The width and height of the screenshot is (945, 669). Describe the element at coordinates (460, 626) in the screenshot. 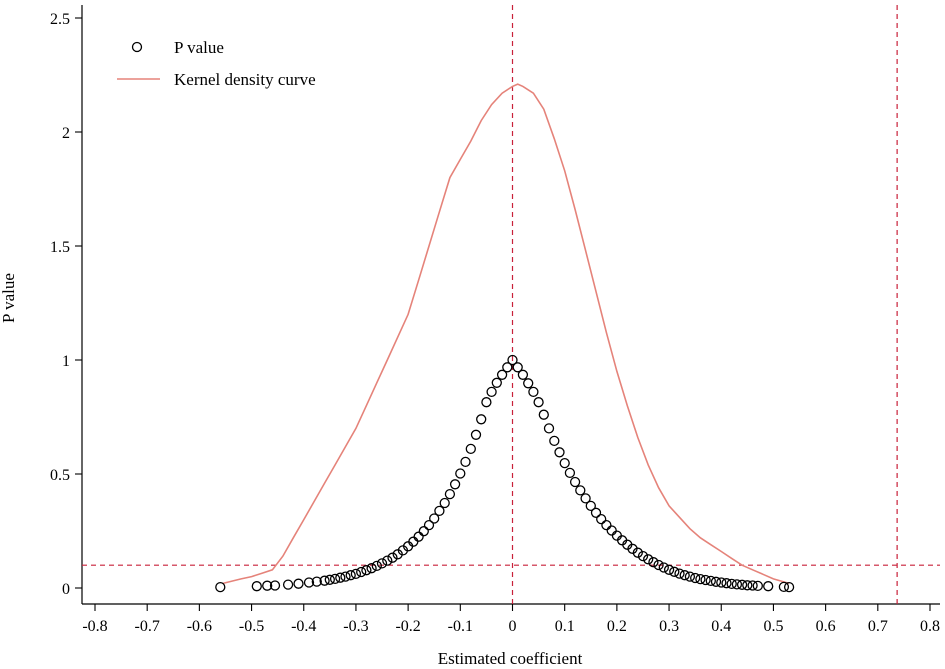

I see `x-tick-label: -0.1` at that location.